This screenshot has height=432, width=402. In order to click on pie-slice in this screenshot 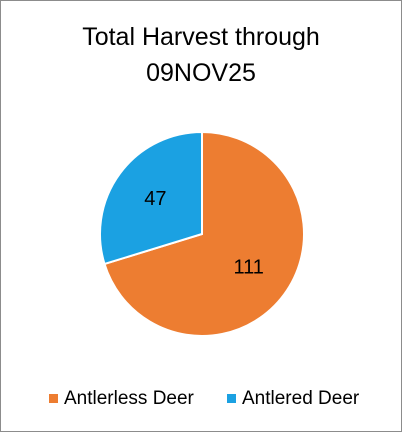, I will do `click(151, 198)`.